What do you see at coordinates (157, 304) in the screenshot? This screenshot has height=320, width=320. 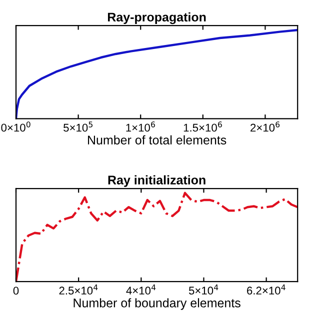 I see `x-axis-title: Number of boundary elements` at bounding box center [157, 304].